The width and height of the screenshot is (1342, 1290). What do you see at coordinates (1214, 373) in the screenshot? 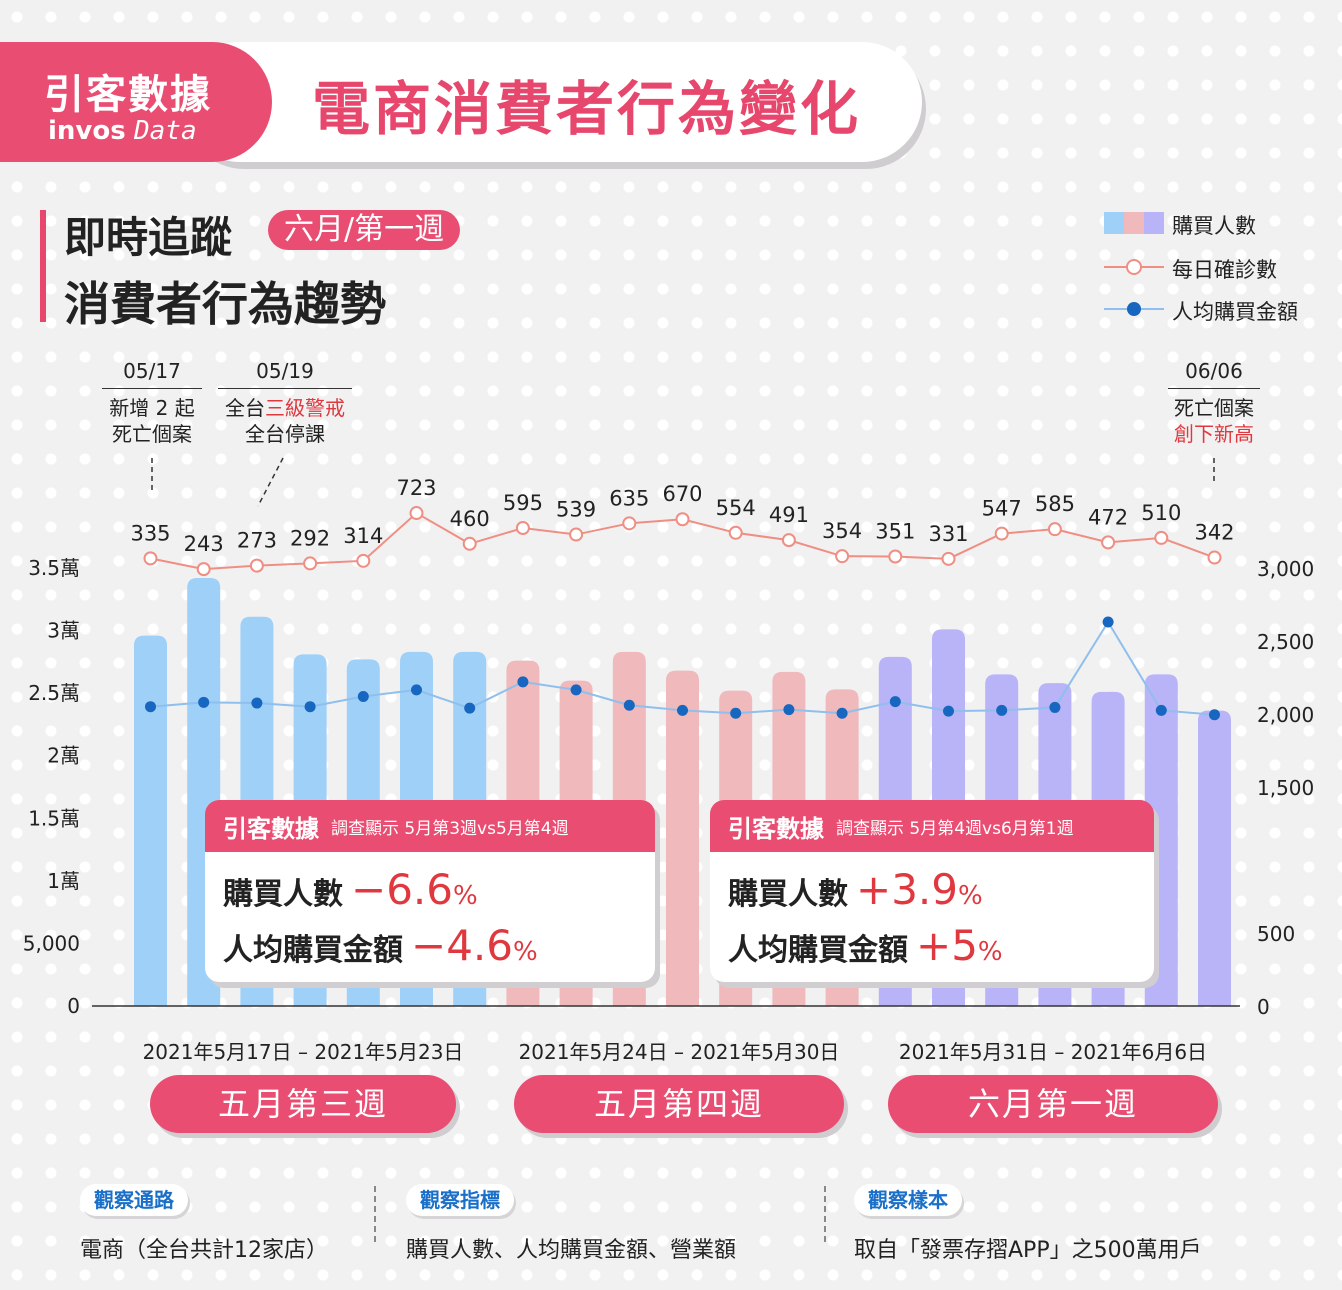
I see `annotation-date: 06/06` at bounding box center [1214, 373].